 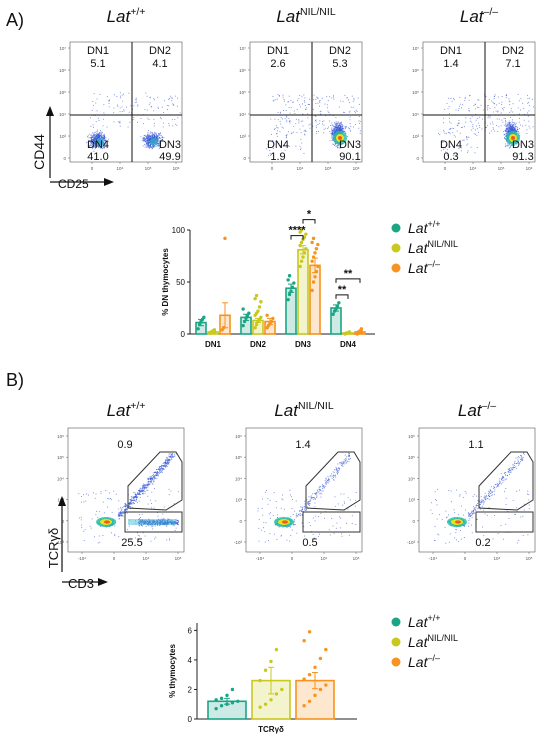 What do you see at coordinates (450, 157) in the screenshot?
I see `quadrant-value-dn4: 0.3` at bounding box center [450, 157].